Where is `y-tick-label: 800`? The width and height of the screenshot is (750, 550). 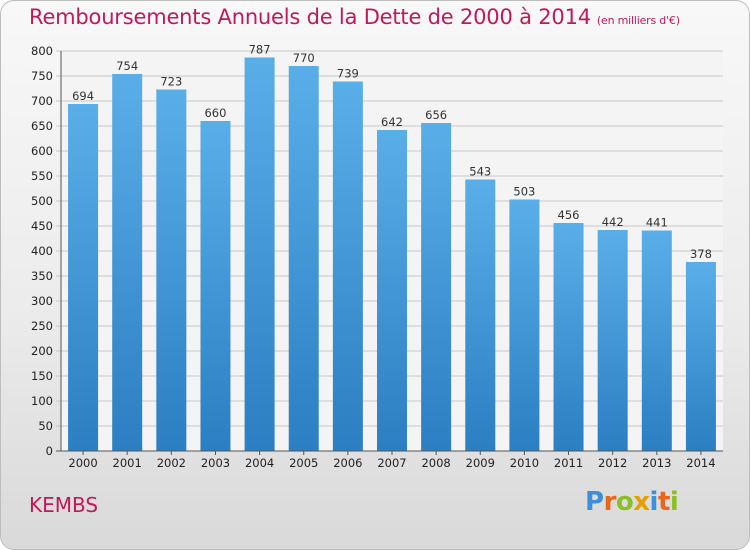 y-tick-label: 800 is located at coordinates (42, 51).